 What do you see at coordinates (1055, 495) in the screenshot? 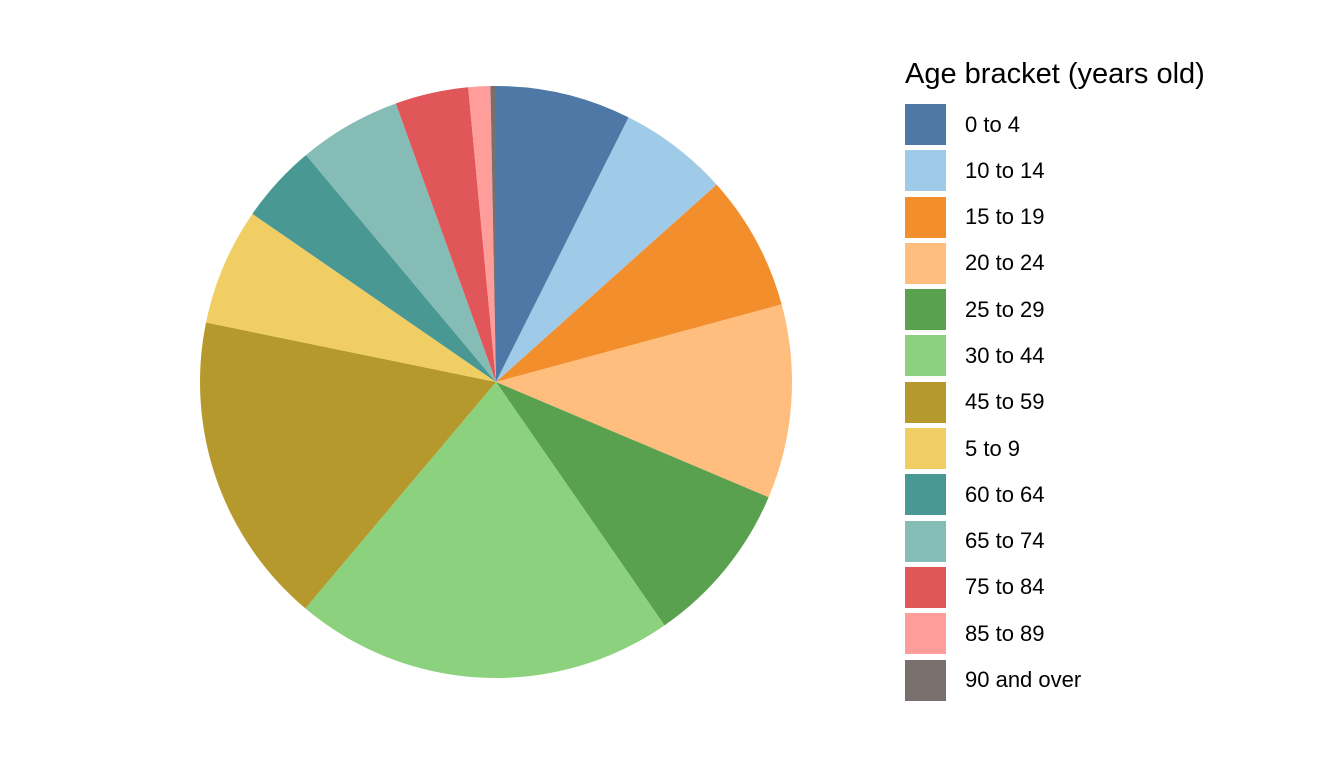
I see `legend-item-60-to-64: 60 to 64` at bounding box center [1055, 495].